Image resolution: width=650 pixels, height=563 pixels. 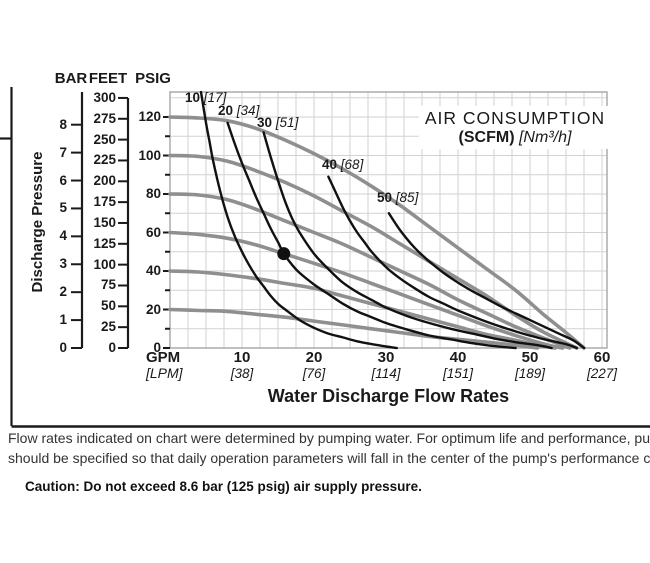 What do you see at coordinates (153, 78) in the screenshot?
I see `psig-scale-header: PSIG` at bounding box center [153, 78].